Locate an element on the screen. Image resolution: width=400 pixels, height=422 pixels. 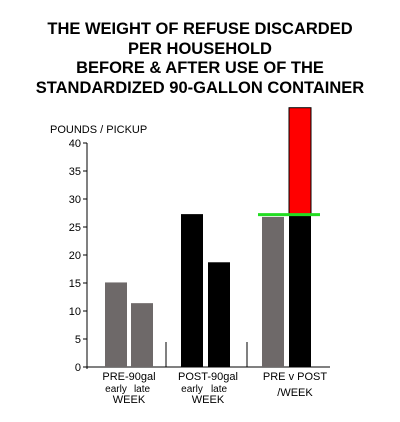
y-tick-label: 10 is located at coordinates (75, 312).